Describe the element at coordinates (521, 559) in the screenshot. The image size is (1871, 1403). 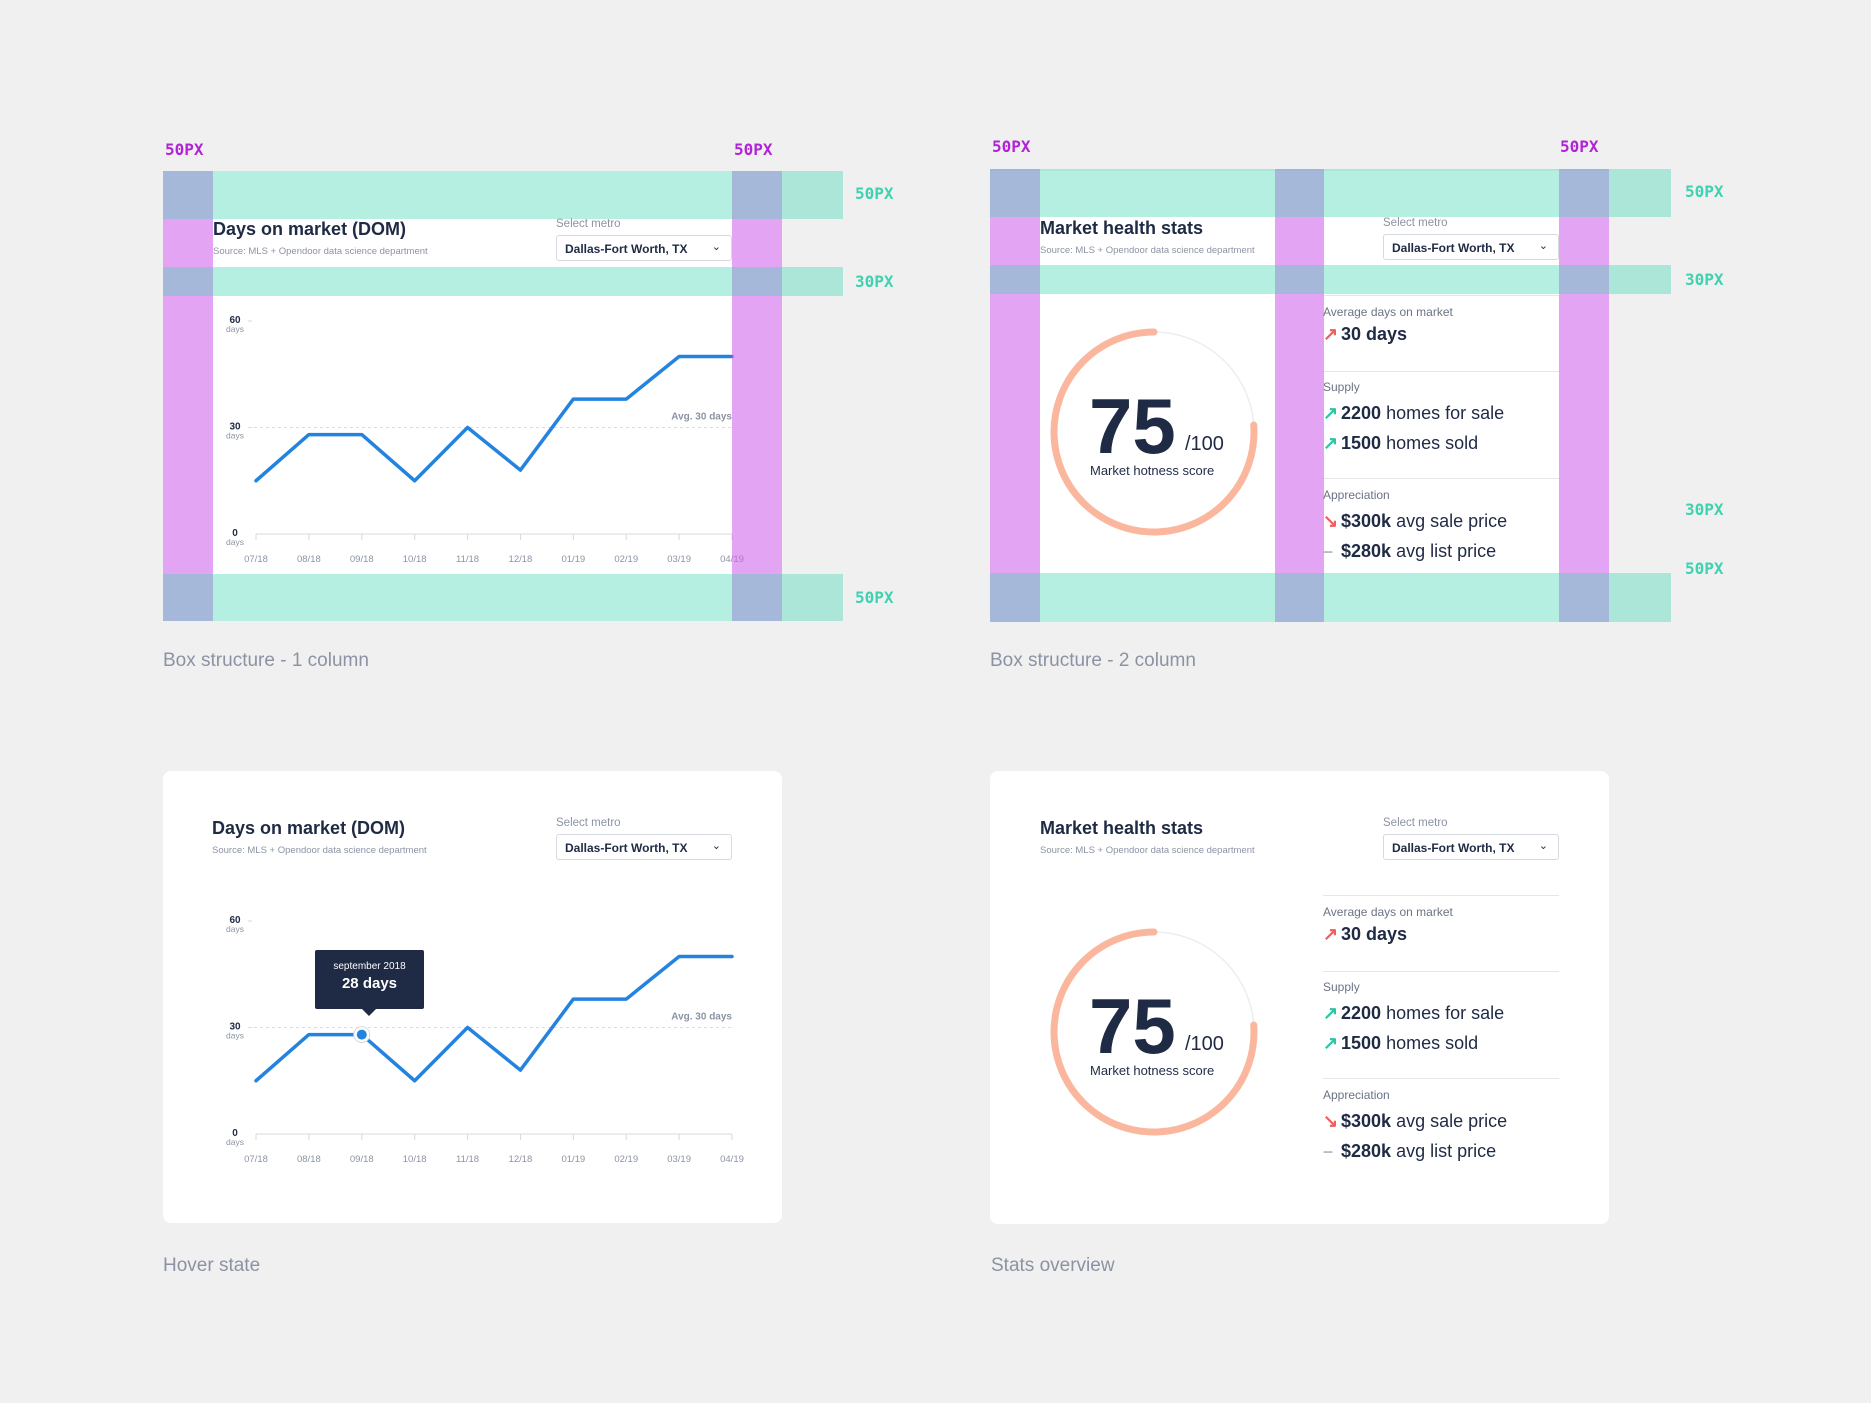
I see `x-tick-label: 12/18` at that location.